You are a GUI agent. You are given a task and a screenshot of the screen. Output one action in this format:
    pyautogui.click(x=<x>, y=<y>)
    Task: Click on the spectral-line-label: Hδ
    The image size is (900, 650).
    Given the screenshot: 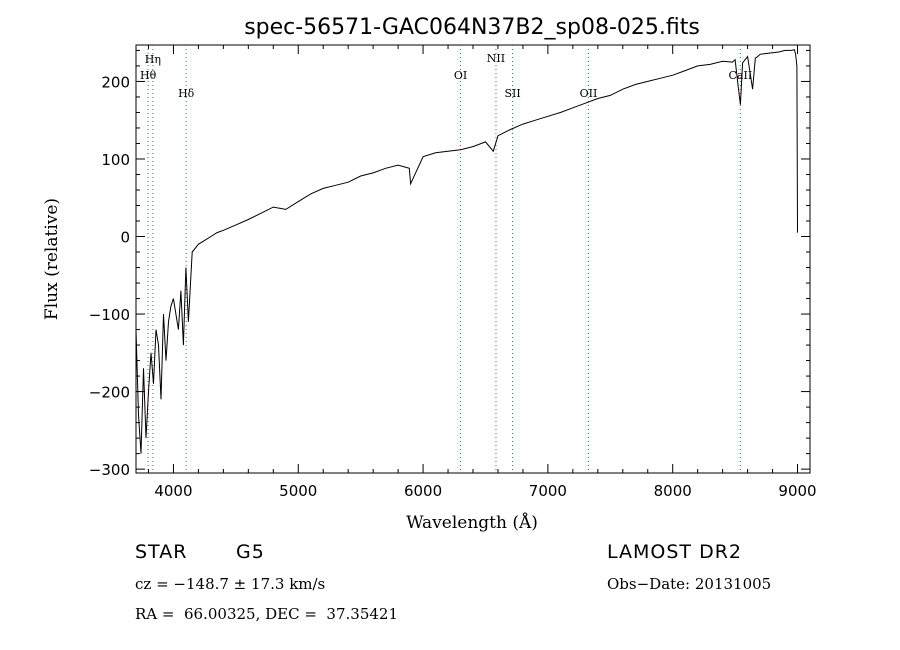 What is the action you would take?
    pyautogui.click(x=186, y=93)
    